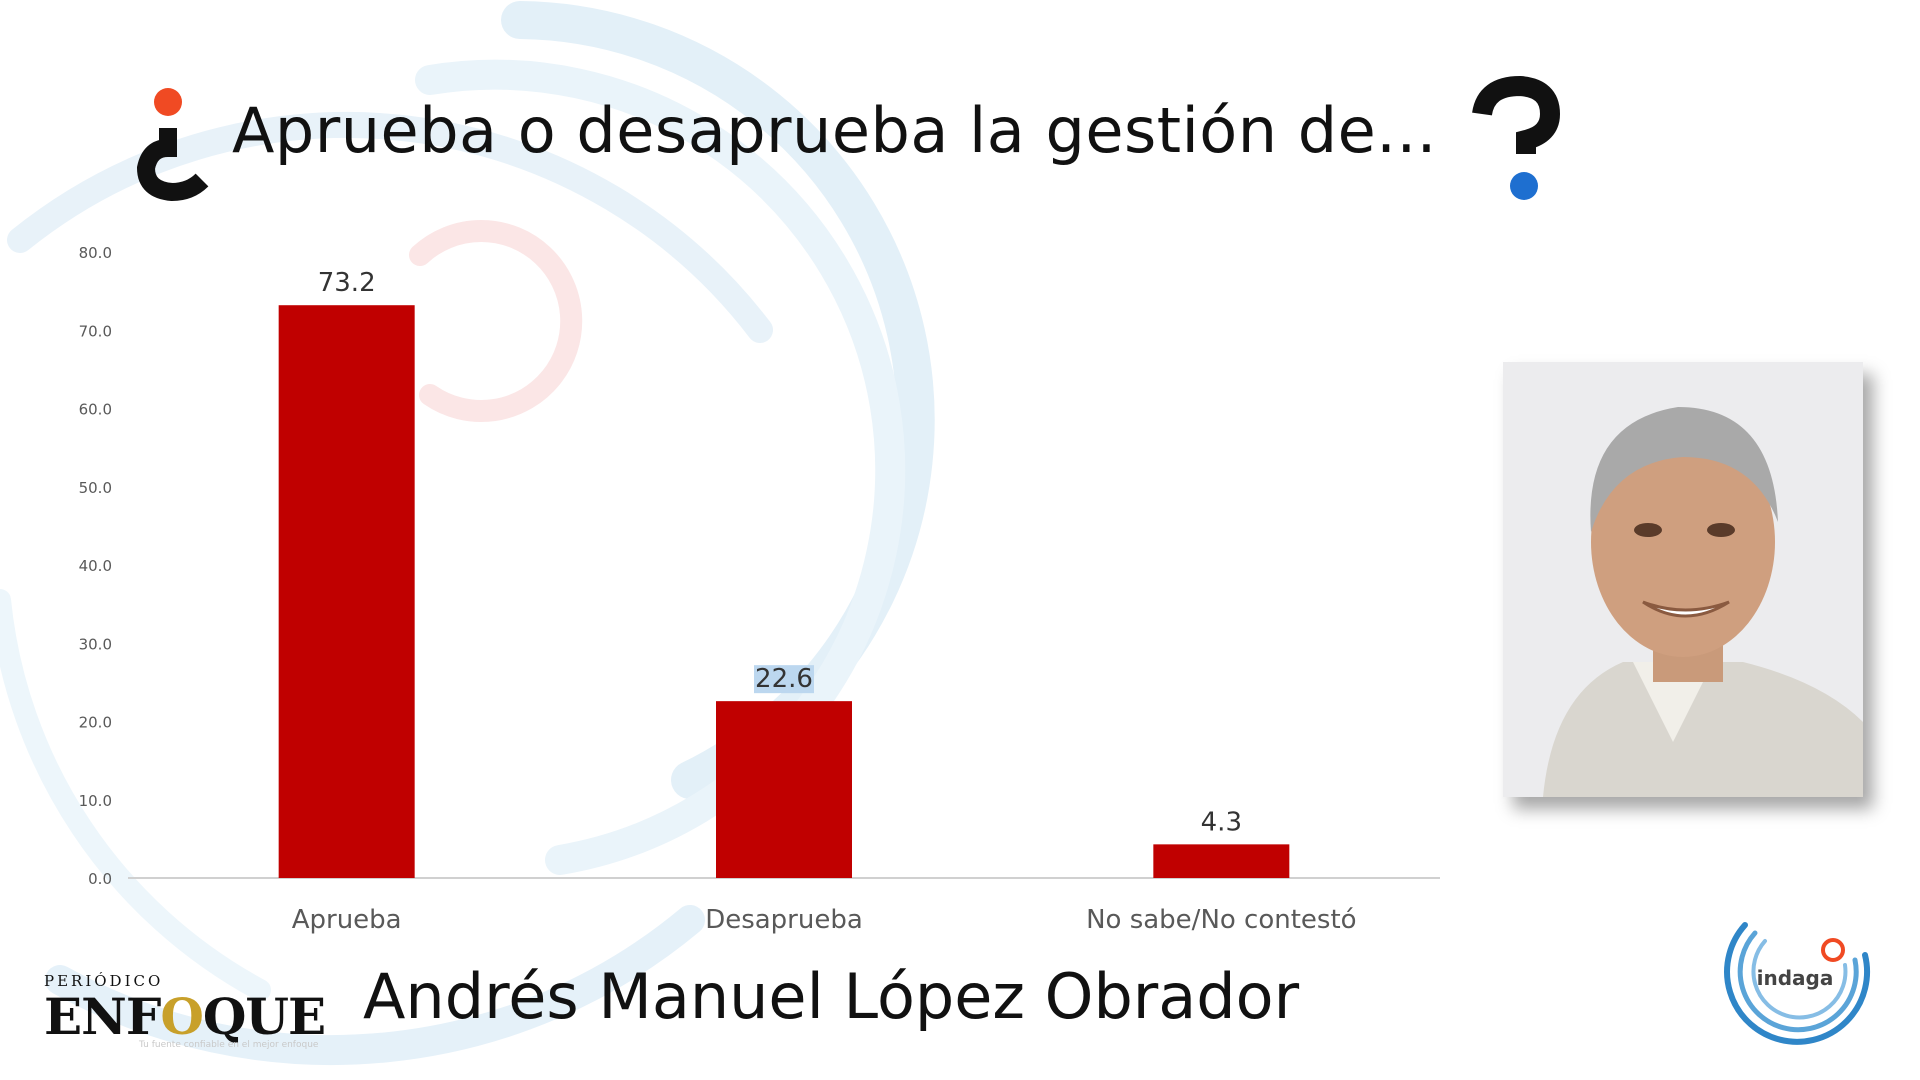 Image resolution: width=1920 pixels, height=1080 pixels. What do you see at coordinates (1683, 579) in the screenshot?
I see `candidate-photo` at bounding box center [1683, 579].